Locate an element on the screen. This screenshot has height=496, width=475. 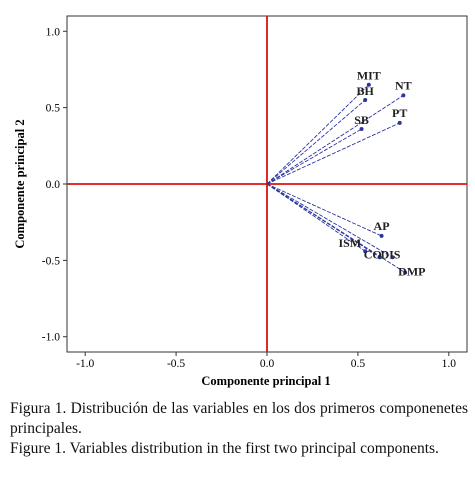
vector-ism is located at coordinates (316, 217).